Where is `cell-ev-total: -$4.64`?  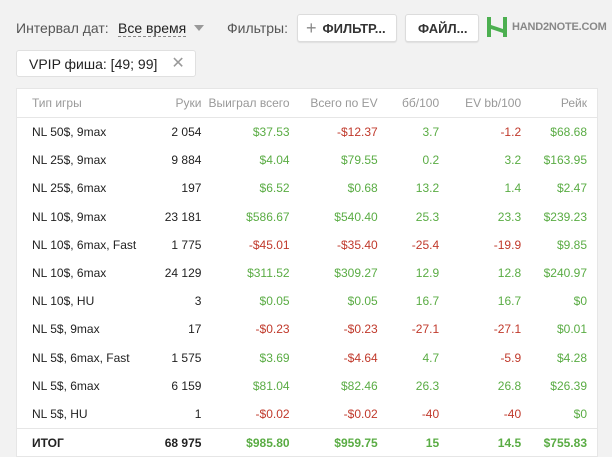 cell-ev-total: -$4.64 is located at coordinates (360, 357).